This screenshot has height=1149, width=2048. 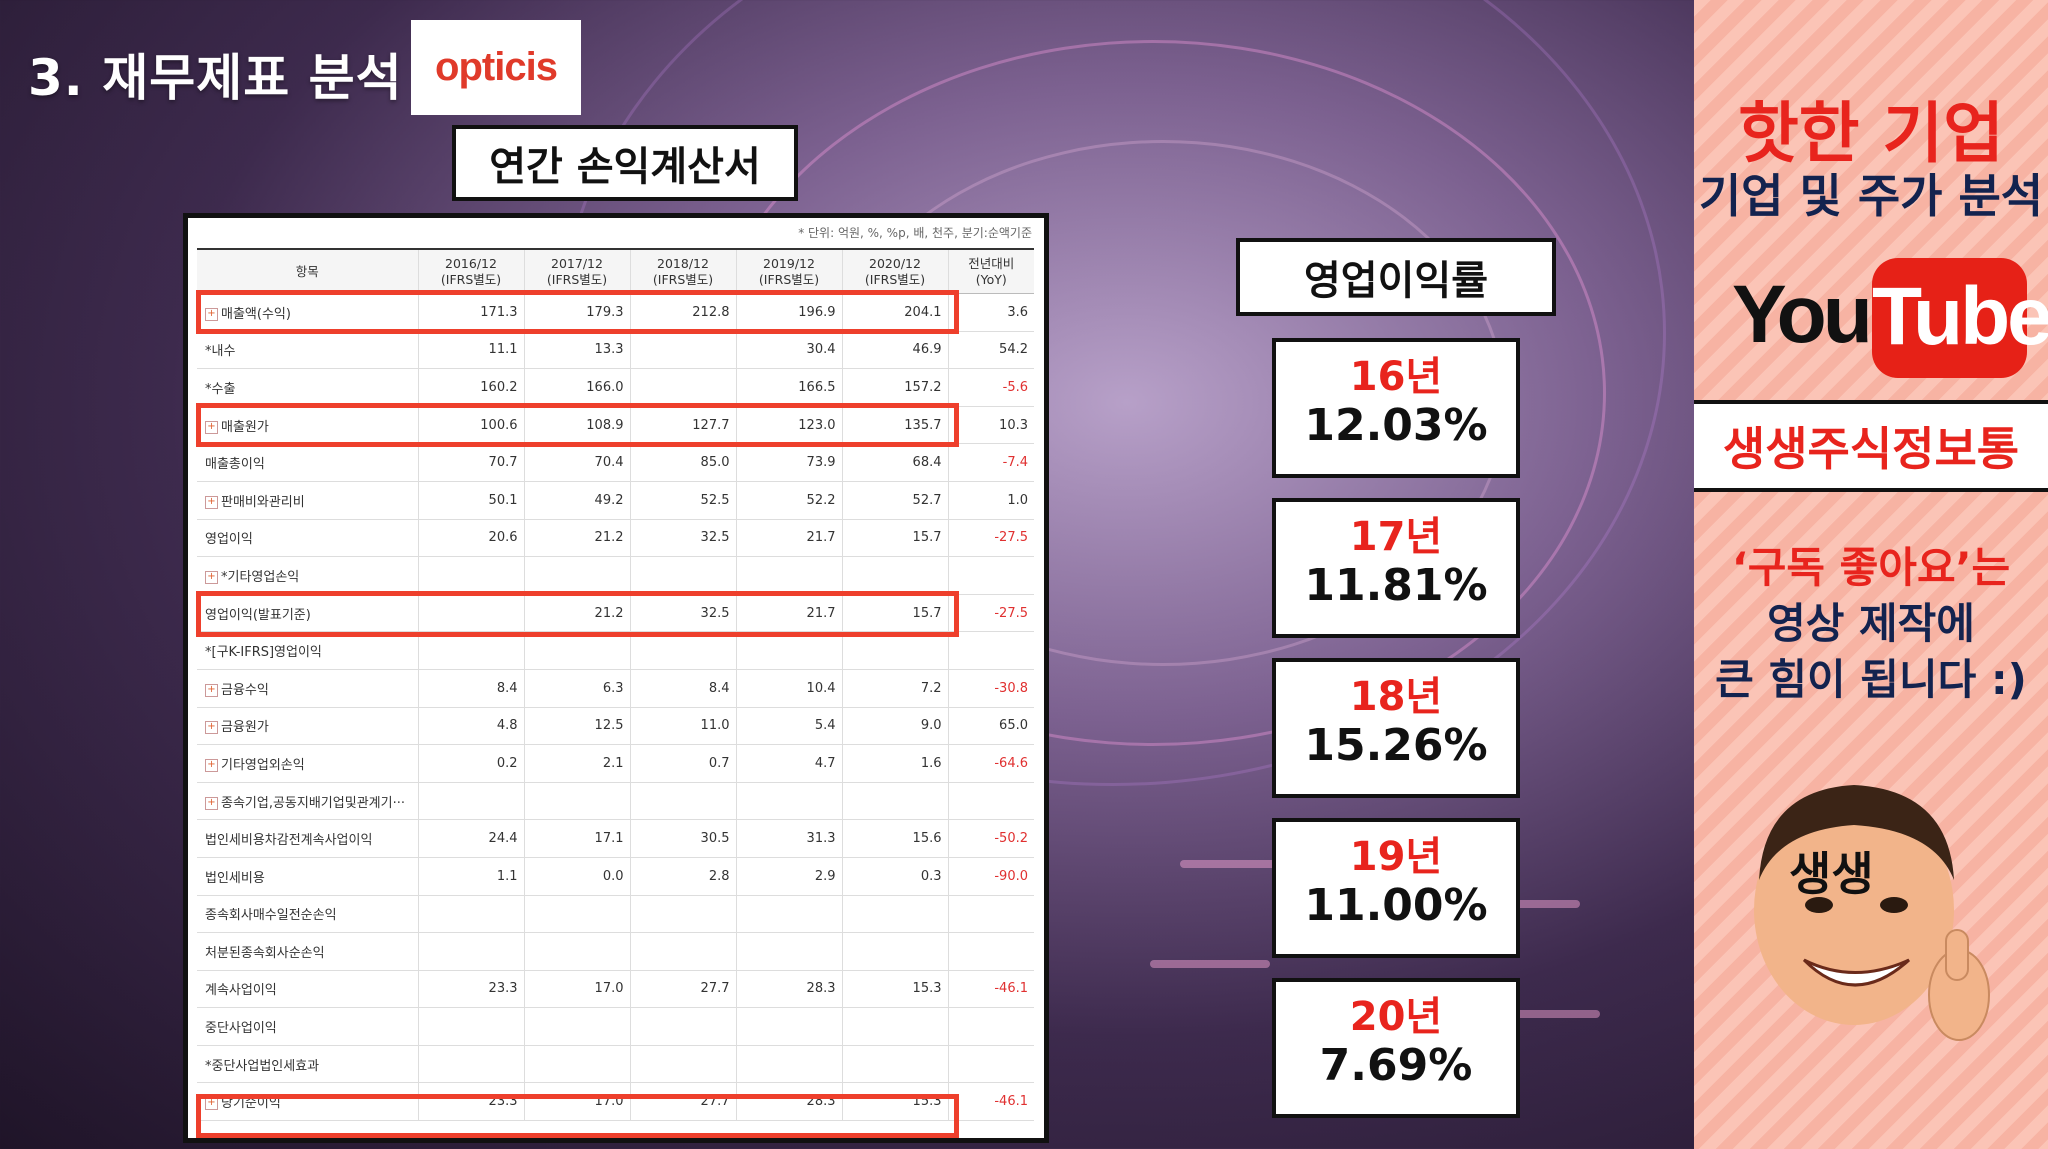 I want to click on operating-margin-box: 19년 11.00%, so click(x=1396, y=888).